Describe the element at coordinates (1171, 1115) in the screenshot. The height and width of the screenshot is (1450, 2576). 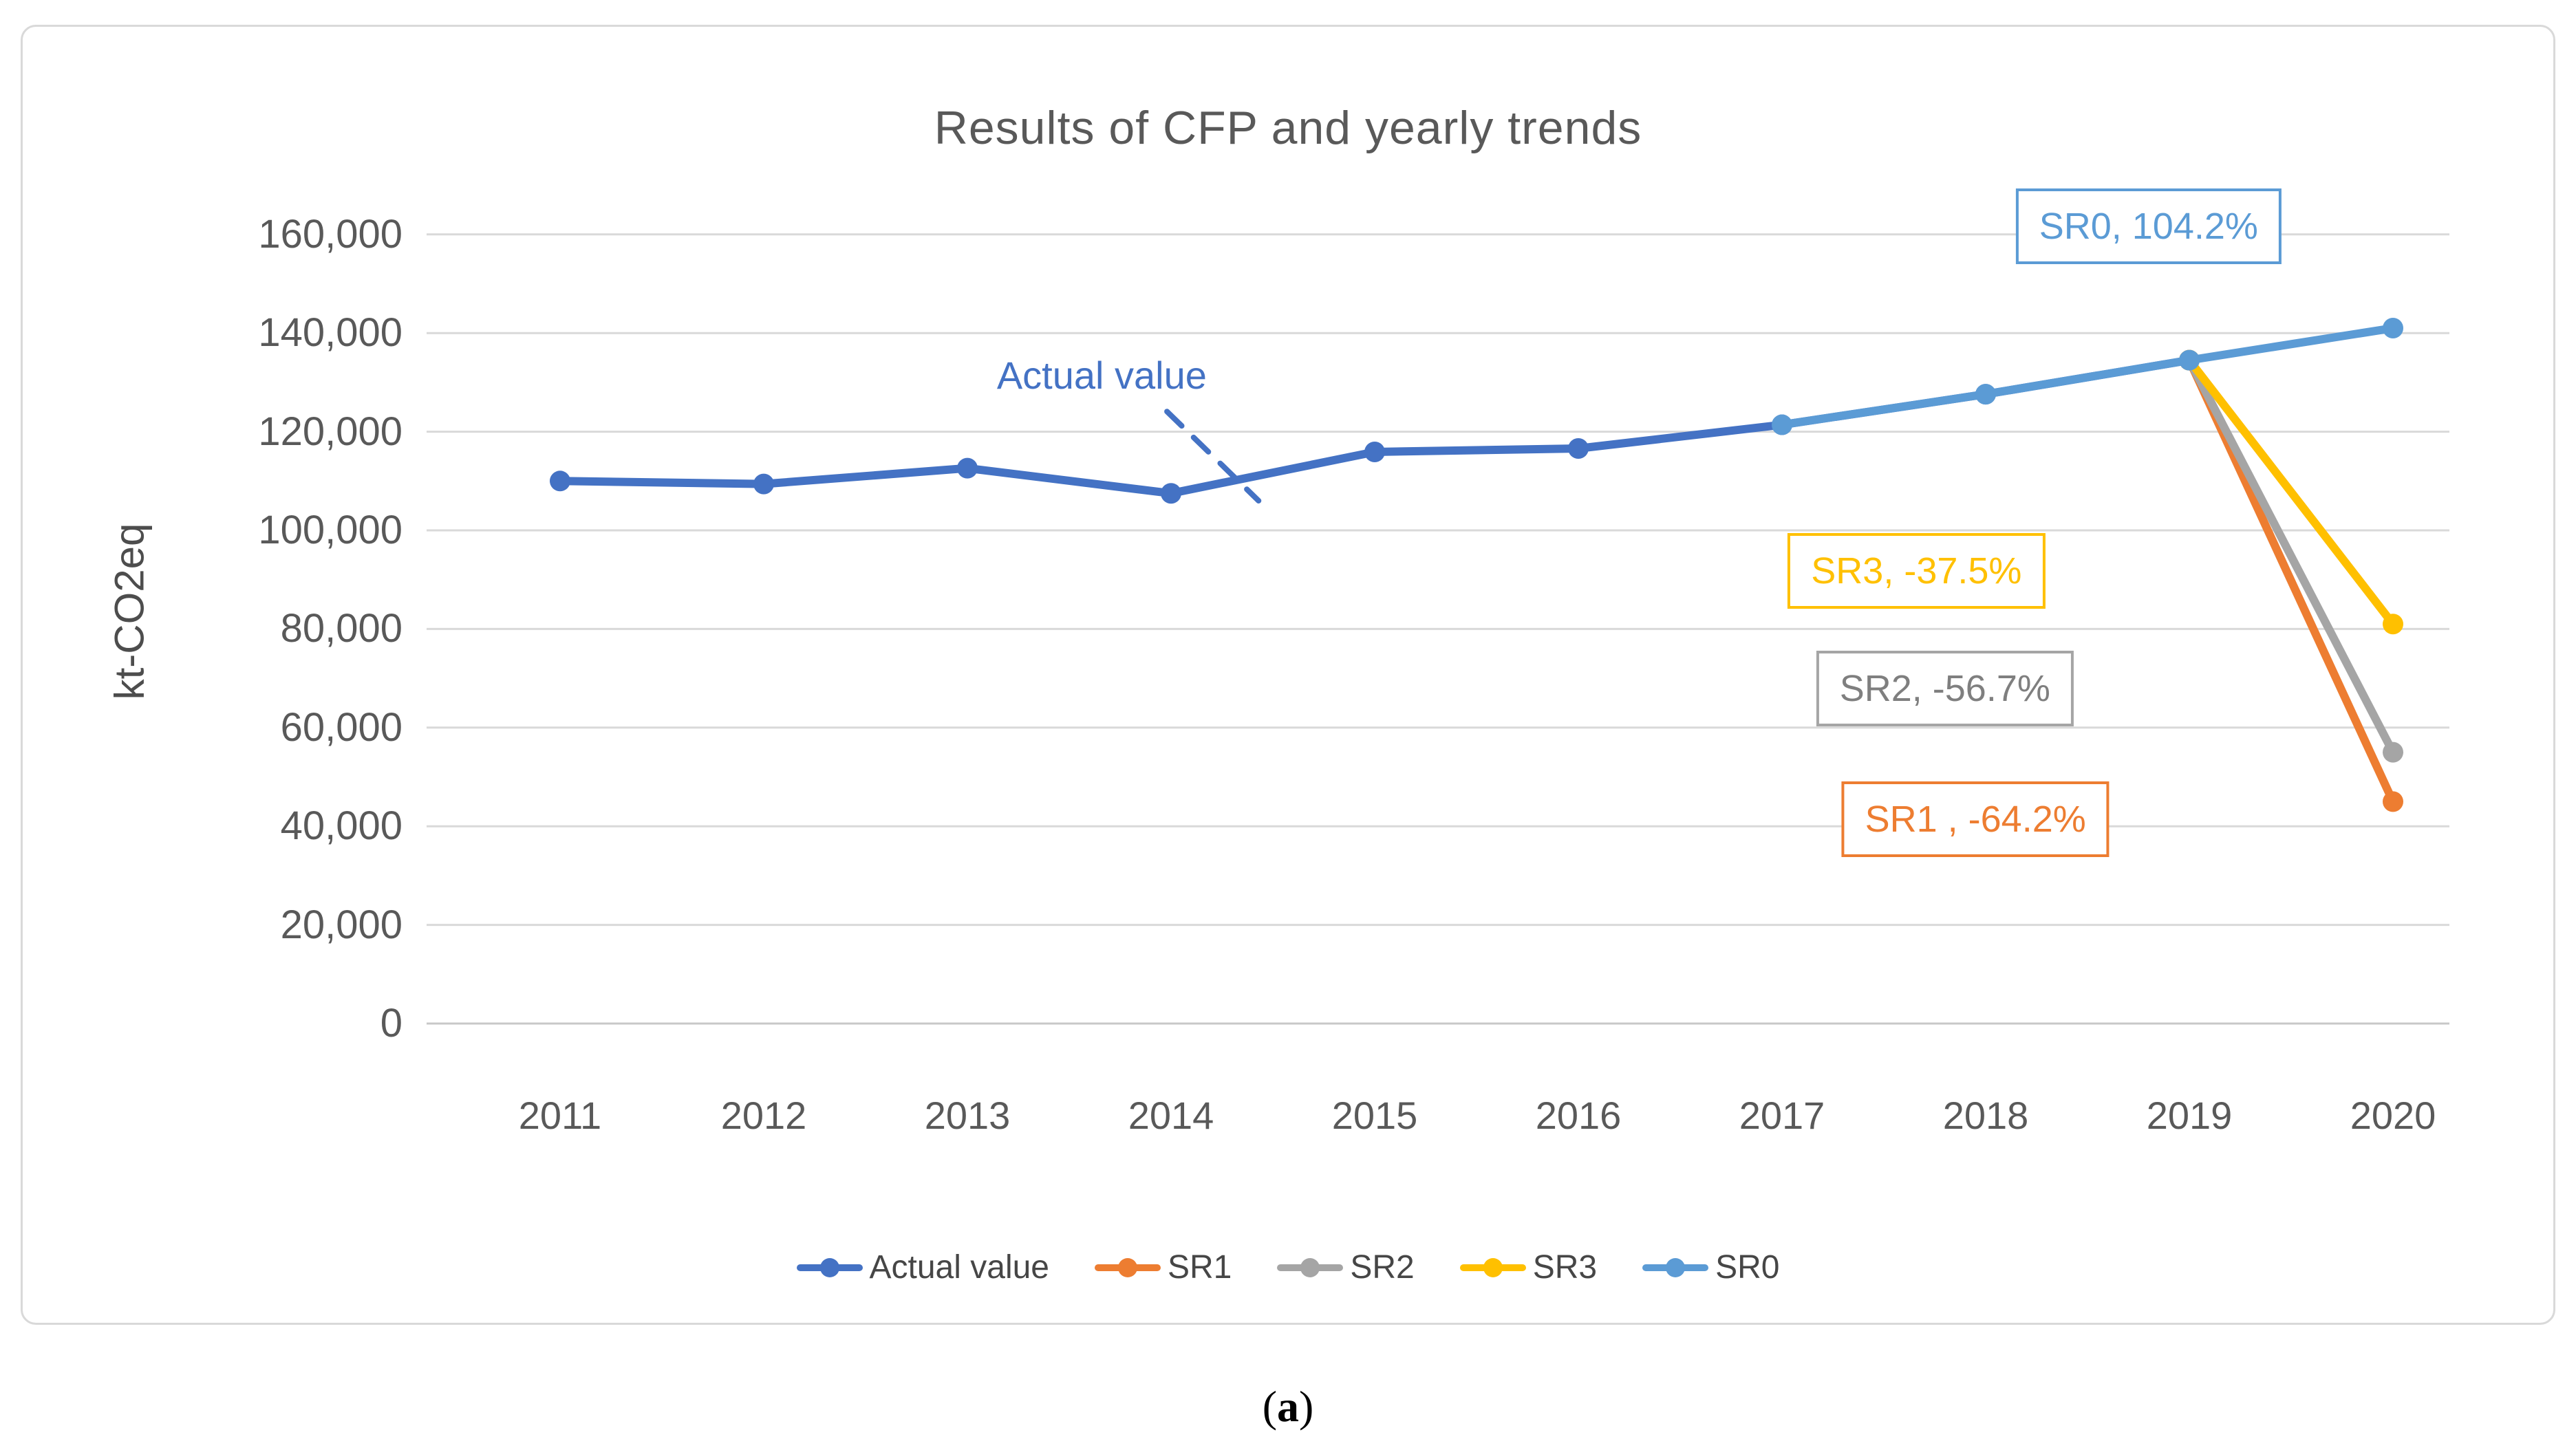
I see `x-axis-tick-label: 2014` at that location.